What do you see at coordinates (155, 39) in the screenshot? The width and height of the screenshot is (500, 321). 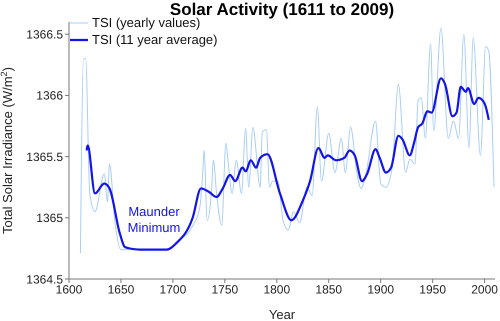 I see `legend-label: TSI (11 year average)` at bounding box center [155, 39].